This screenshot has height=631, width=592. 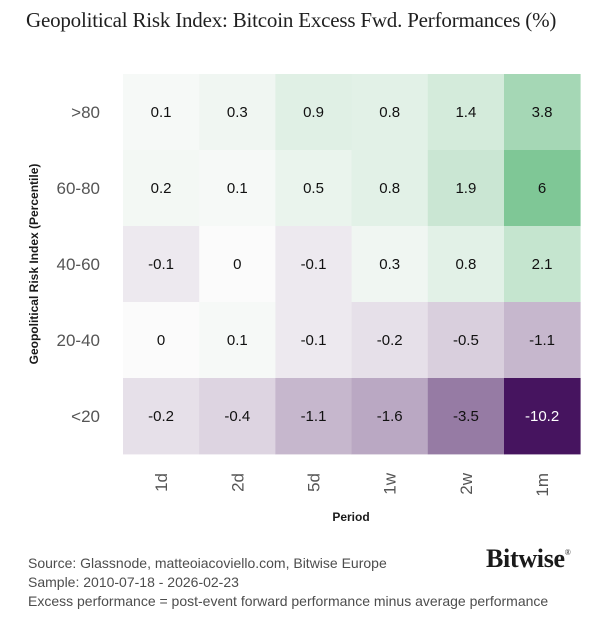 I want to click on x-tick-label: 5d, so click(x=314, y=482).